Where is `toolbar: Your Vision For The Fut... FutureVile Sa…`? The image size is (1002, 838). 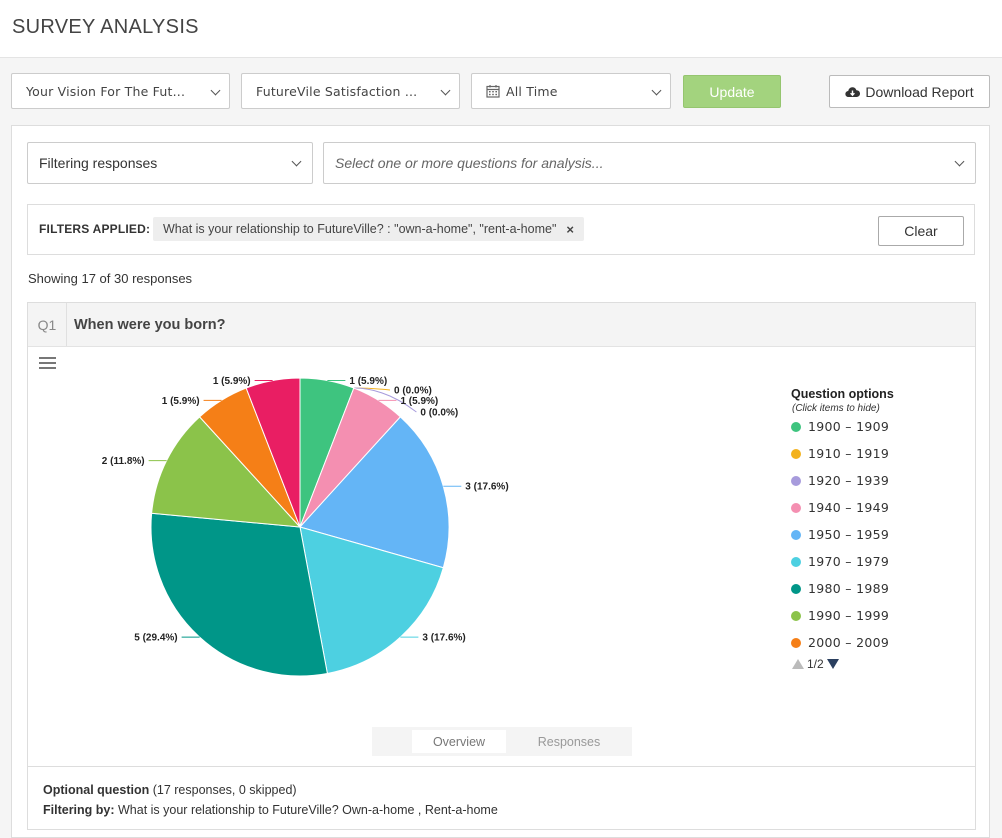
toolbar: Your Vision For The Fut... FutureVile Sa… is located at coordinates (500, 91).